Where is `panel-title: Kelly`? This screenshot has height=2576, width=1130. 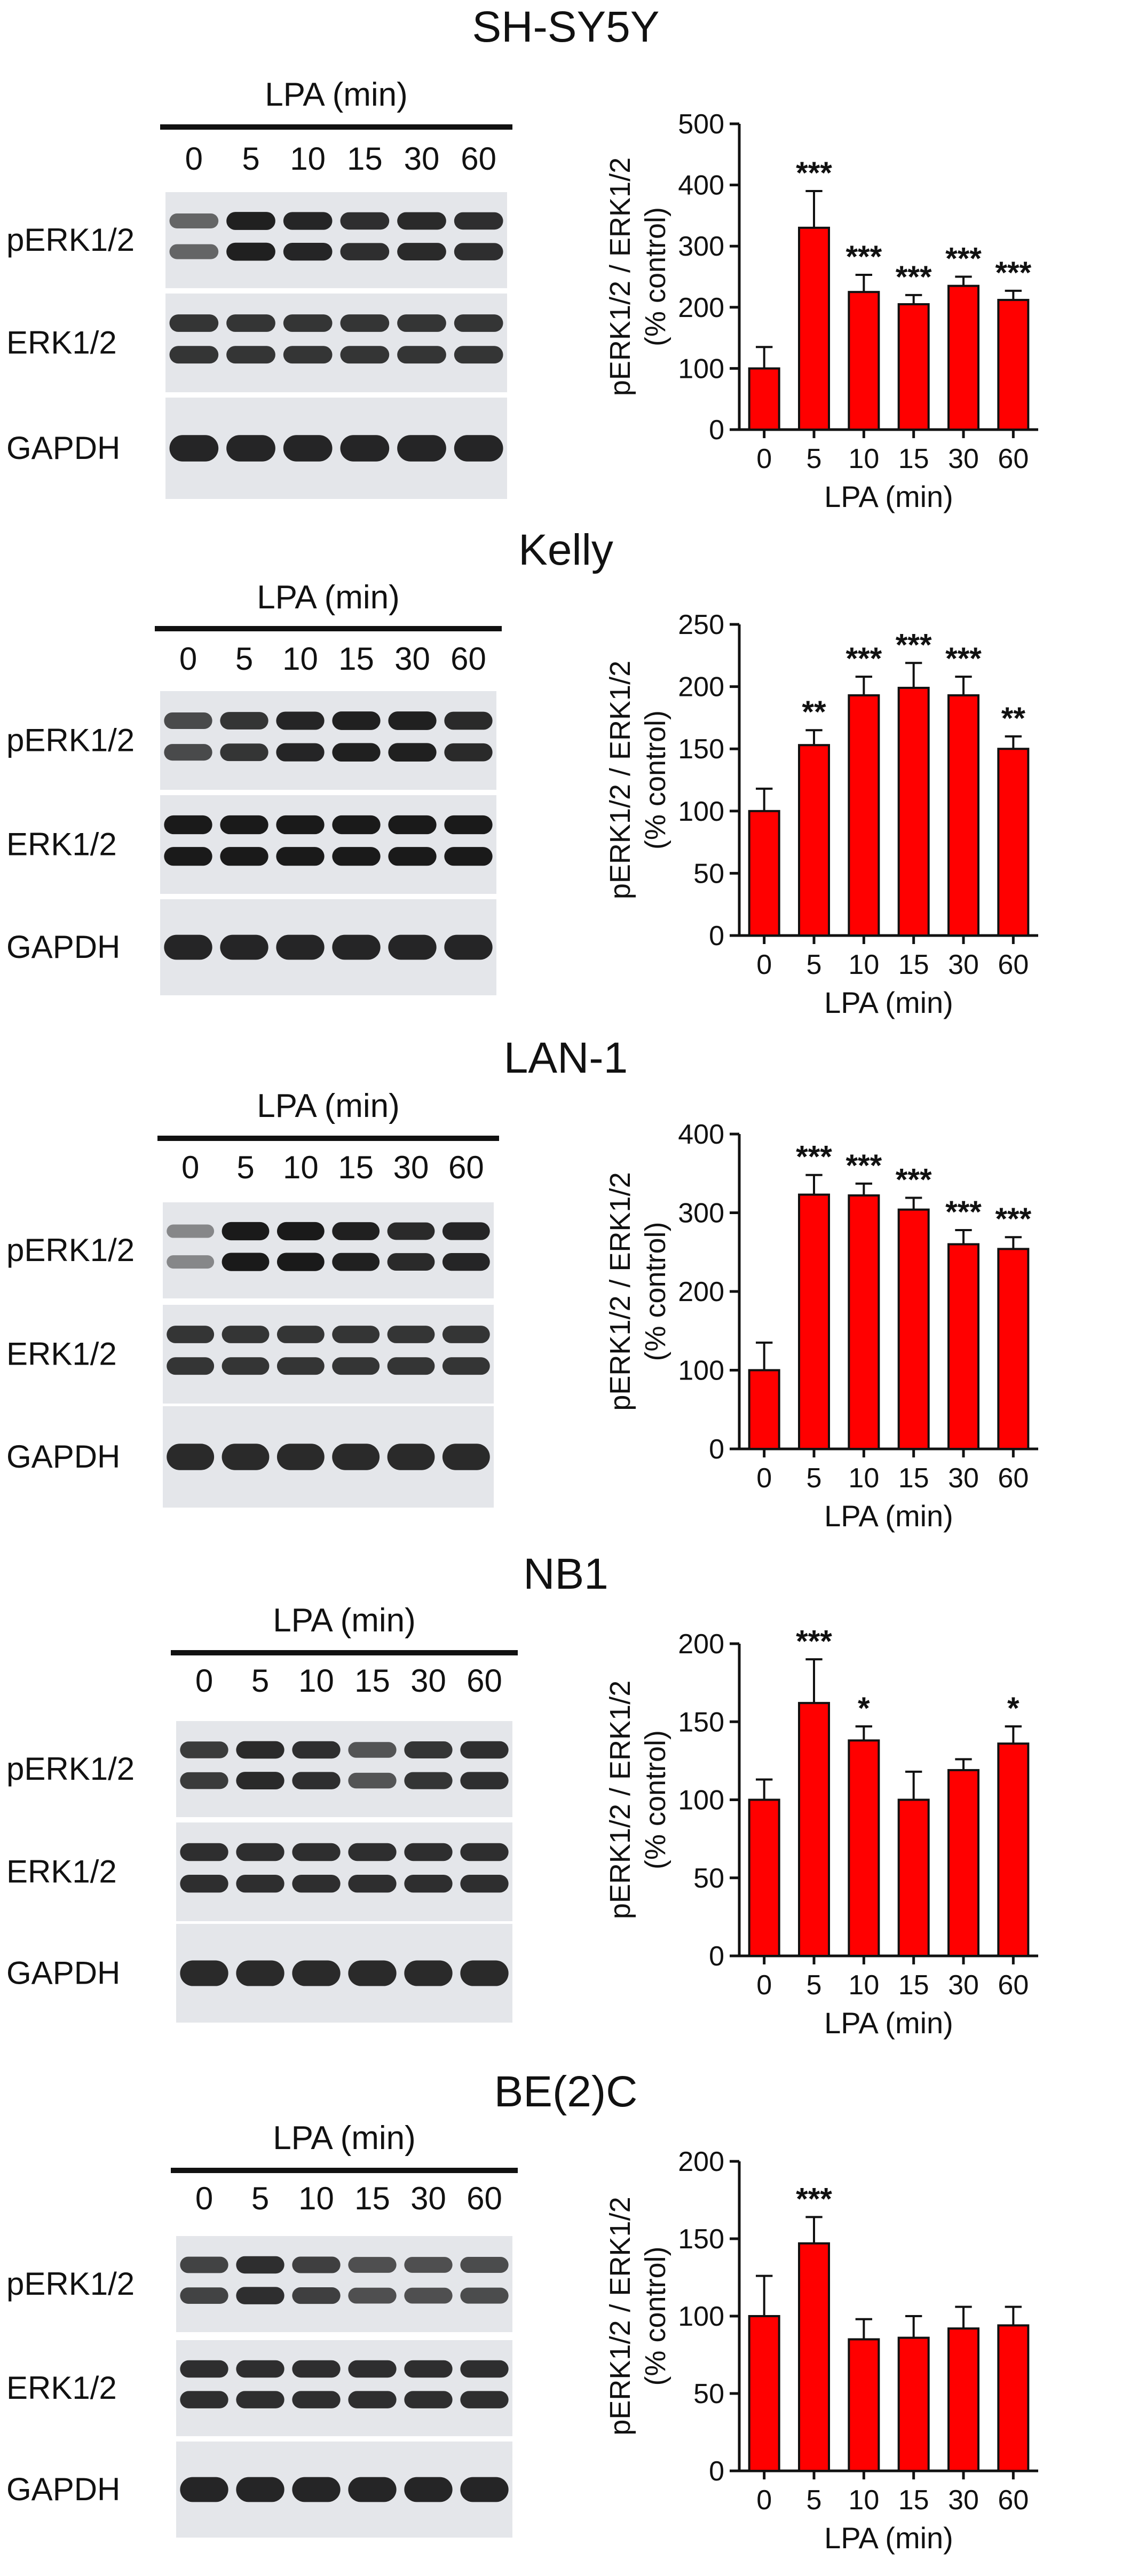 panel-title: Kelly is located at coordinates (566, 550).